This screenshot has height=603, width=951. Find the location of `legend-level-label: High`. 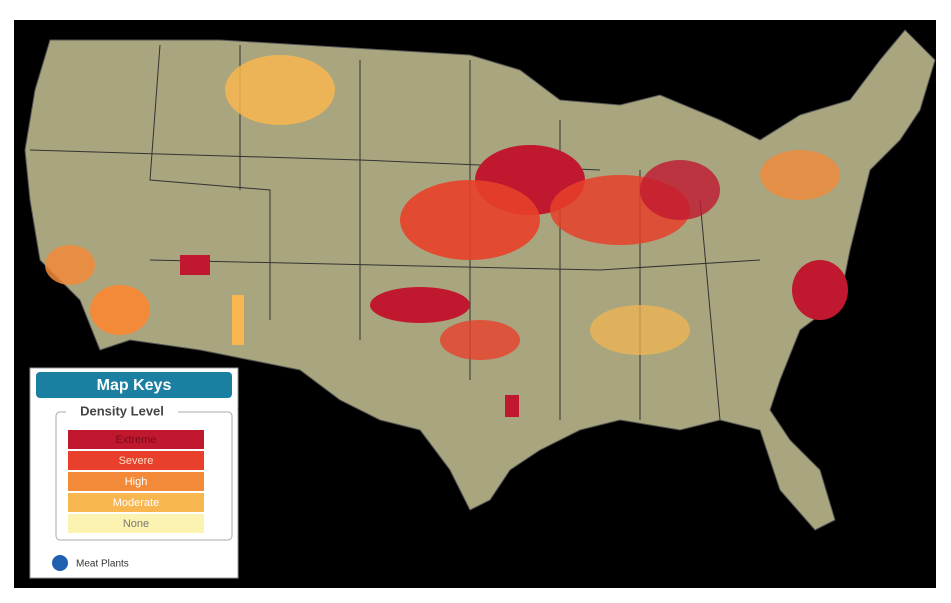

legend-level-label: High is located at coordinates (136, 482).